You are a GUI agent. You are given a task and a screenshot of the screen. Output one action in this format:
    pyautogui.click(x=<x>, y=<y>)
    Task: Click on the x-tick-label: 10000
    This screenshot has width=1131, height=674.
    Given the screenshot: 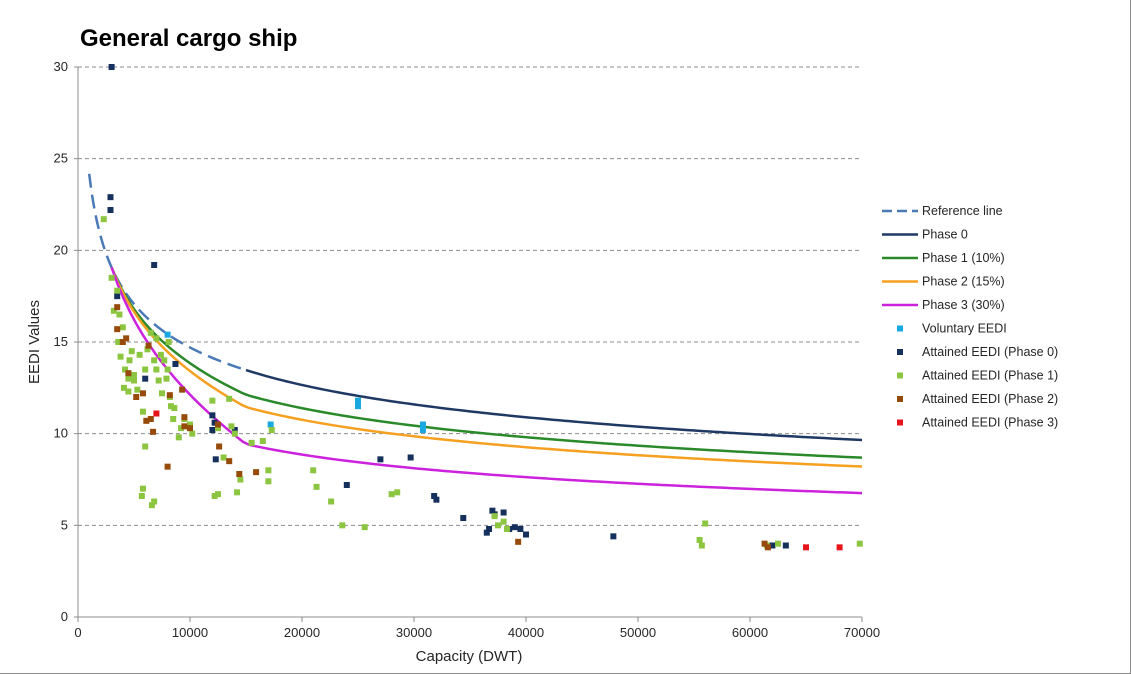 What is the action you would take?
    pyautogui.click(x=190, y=632)
    